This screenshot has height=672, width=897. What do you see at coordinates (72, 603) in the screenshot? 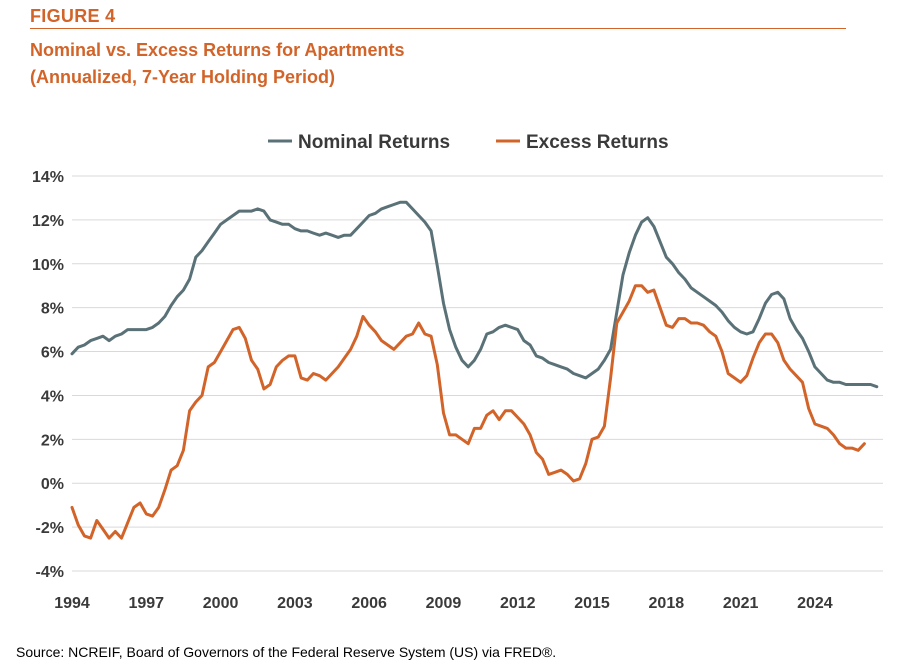
I see `x-tick-label: 1994` at bounding box center [72, 603].